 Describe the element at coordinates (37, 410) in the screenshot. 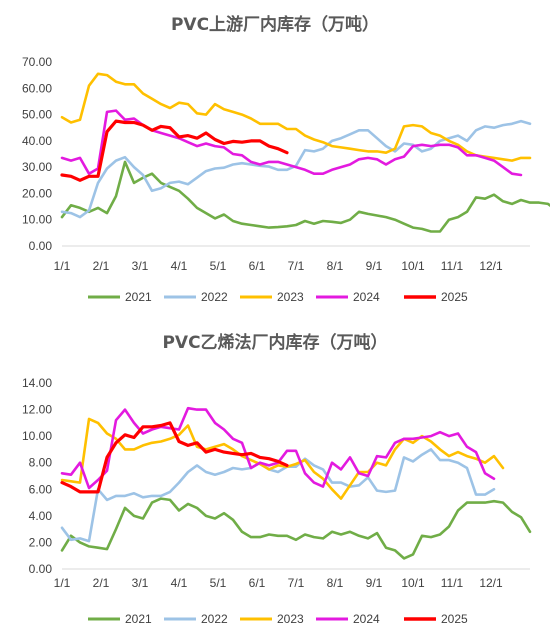

I see `y-tick-label: 12.00` at that location.